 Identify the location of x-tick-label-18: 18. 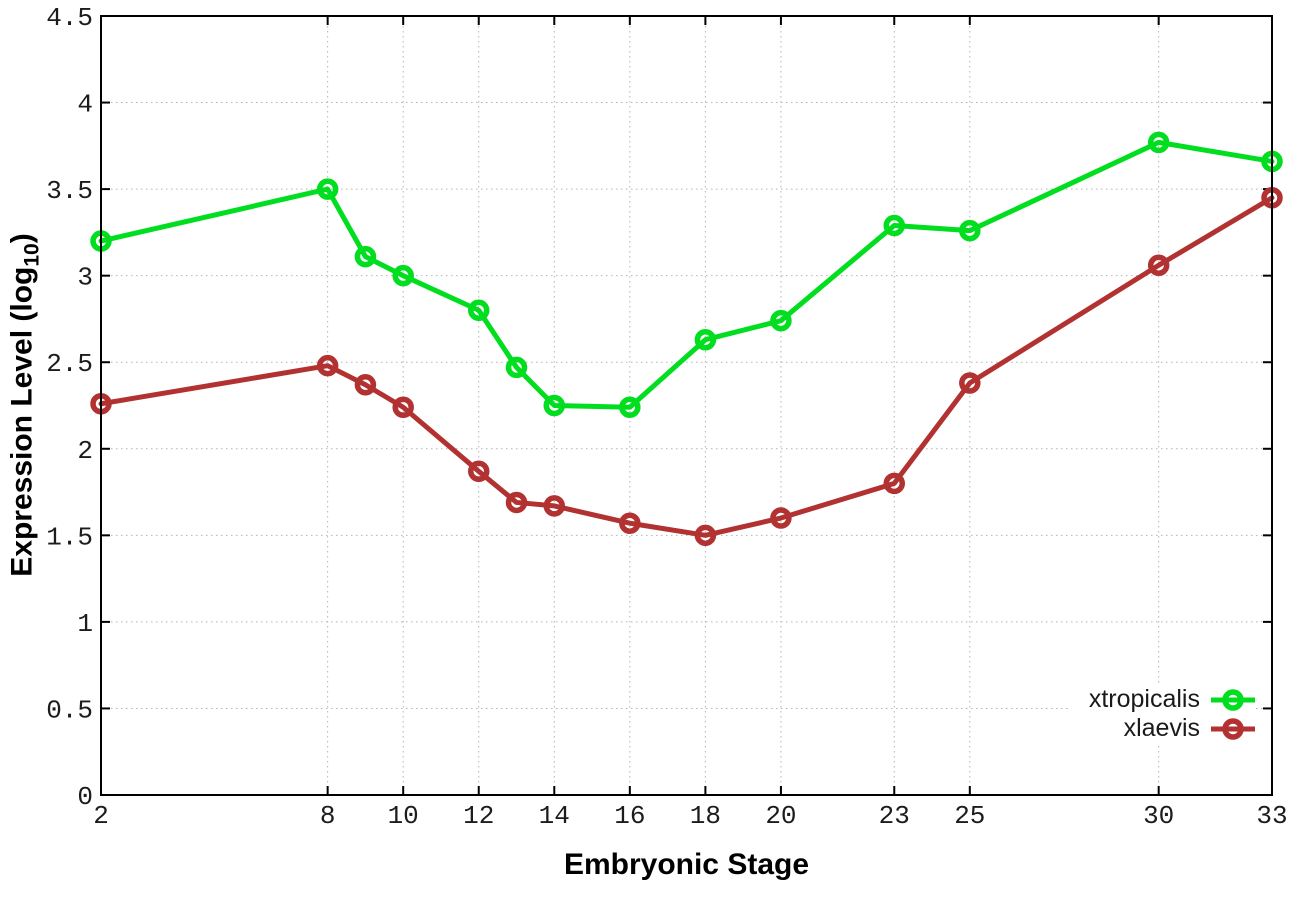
(705, 816).